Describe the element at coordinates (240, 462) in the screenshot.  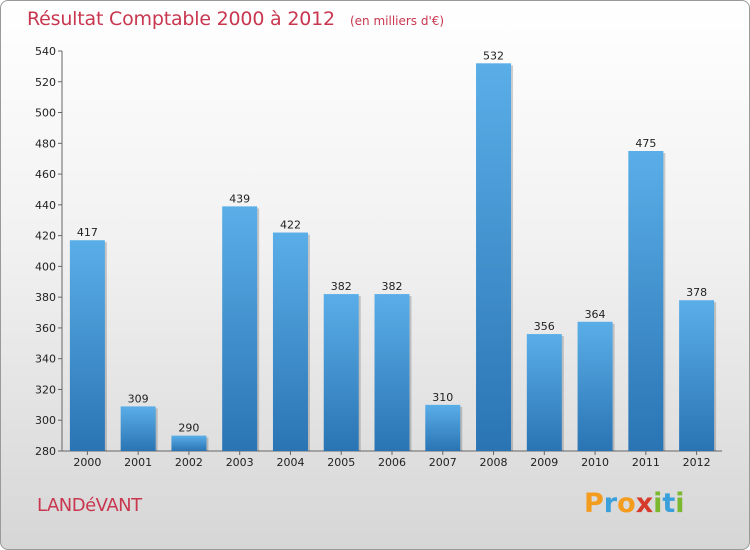
I see `x-tick-label: 2003` at that location.